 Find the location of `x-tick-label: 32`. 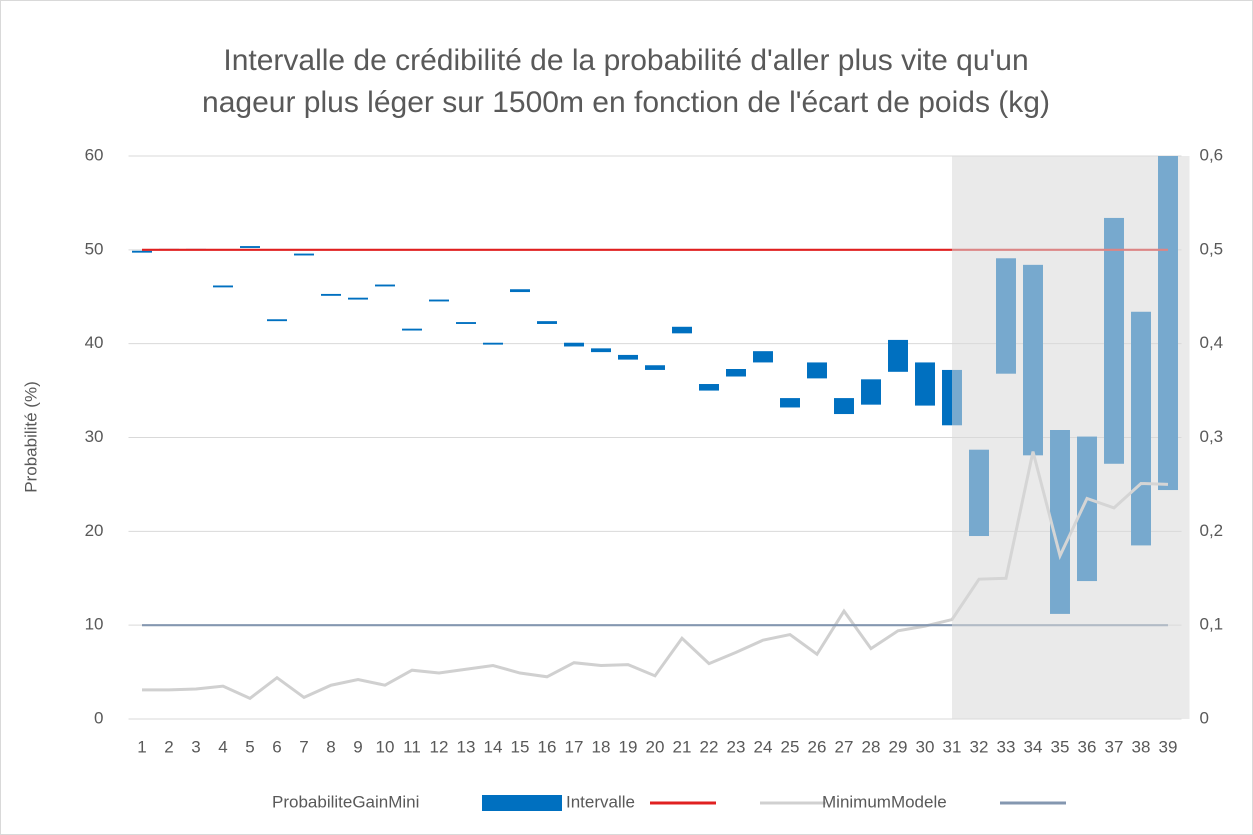

x-tick-label: 32 is located at coordinates (979, 746).